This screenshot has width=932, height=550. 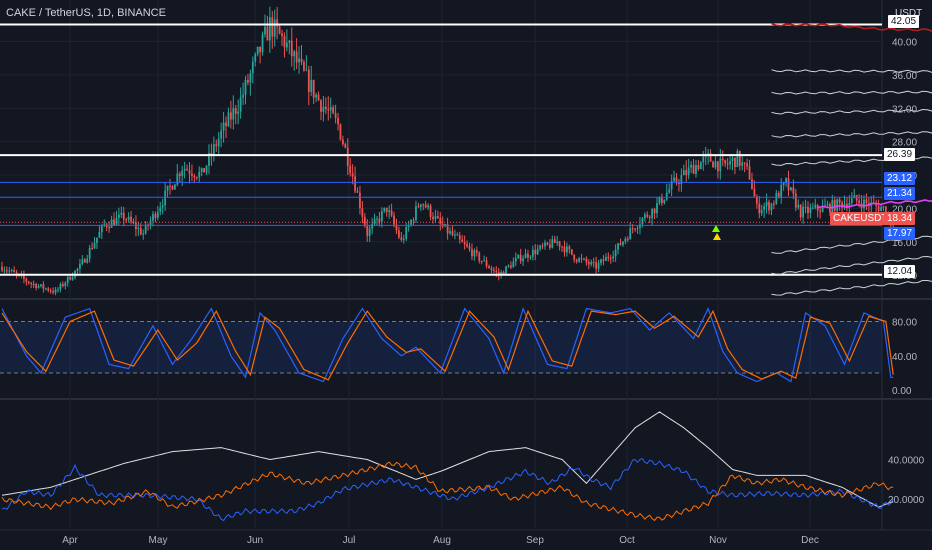 I want to click on stochastic-tick-label: 40.00, so click(x=904, y=357).